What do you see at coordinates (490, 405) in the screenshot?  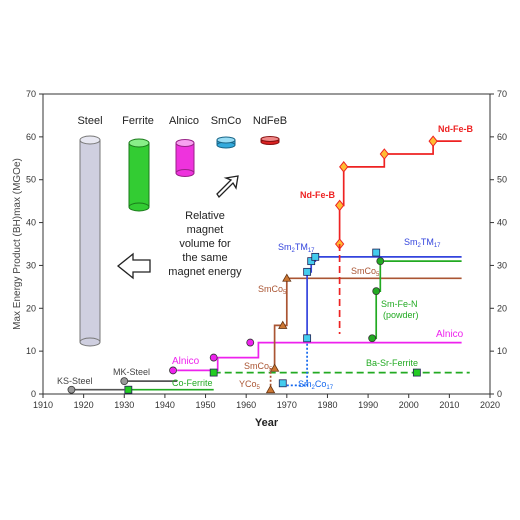 I see `x-tick-label: 2020` at bounding box center [490, 405].